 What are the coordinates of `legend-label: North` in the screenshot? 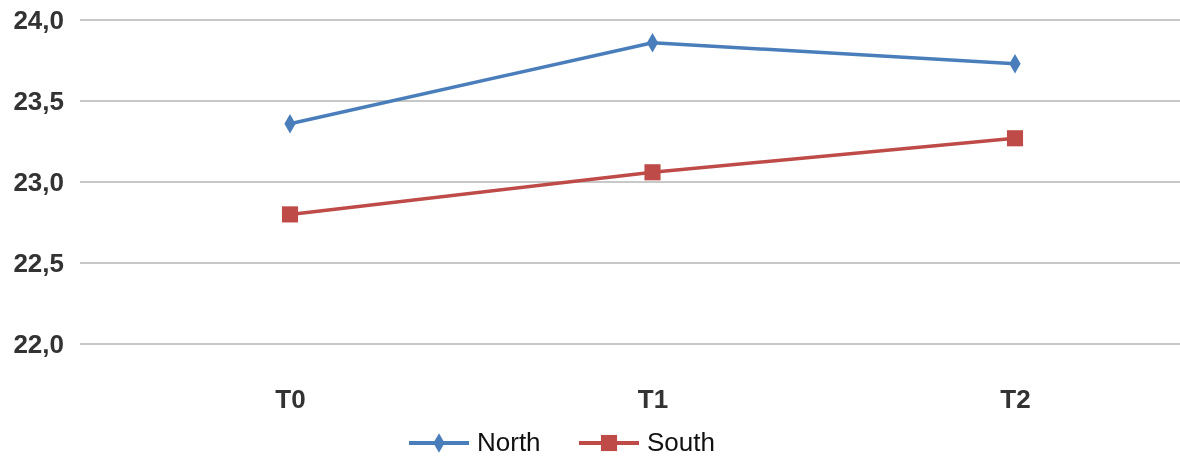 It's located at (509, 442).